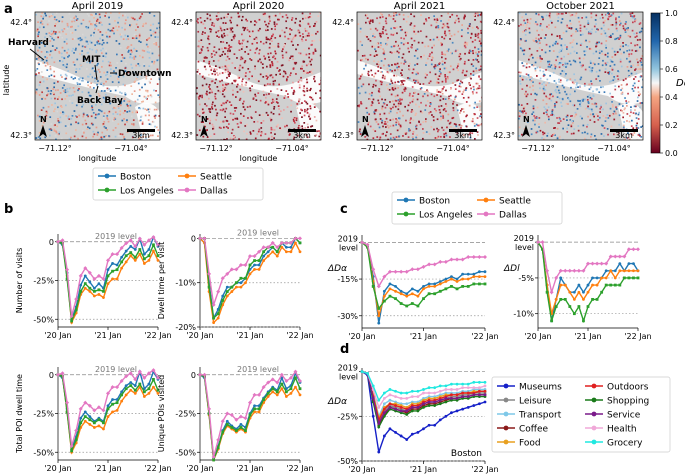 The image size is (685, 474). What do you see at coordinates (157, 468) in the screenshot?
I see `x-tick-label: '22 Jan` at bounding box center [157, 468].